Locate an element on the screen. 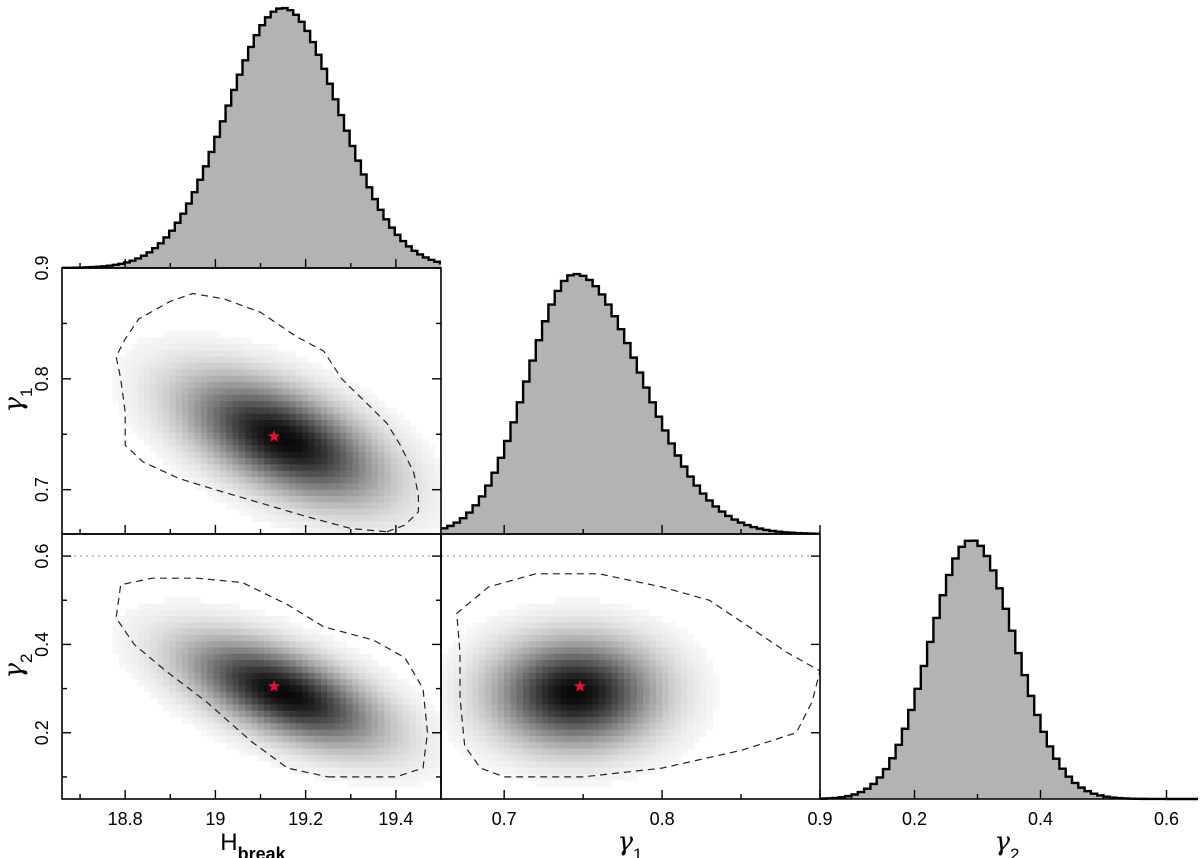  x-tick-label: 19 is located at coordinates (215, 819).